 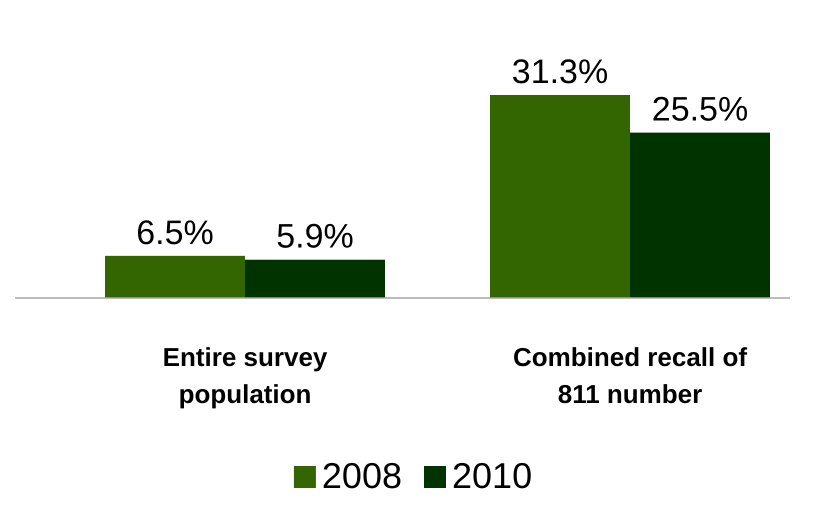 I want to click on data-label: 5.9%, so click(x=315, y=237).